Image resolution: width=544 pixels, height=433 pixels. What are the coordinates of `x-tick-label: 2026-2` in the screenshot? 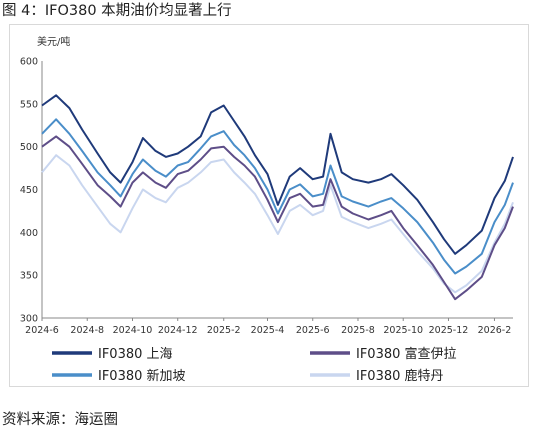 It's located at (495, 330).